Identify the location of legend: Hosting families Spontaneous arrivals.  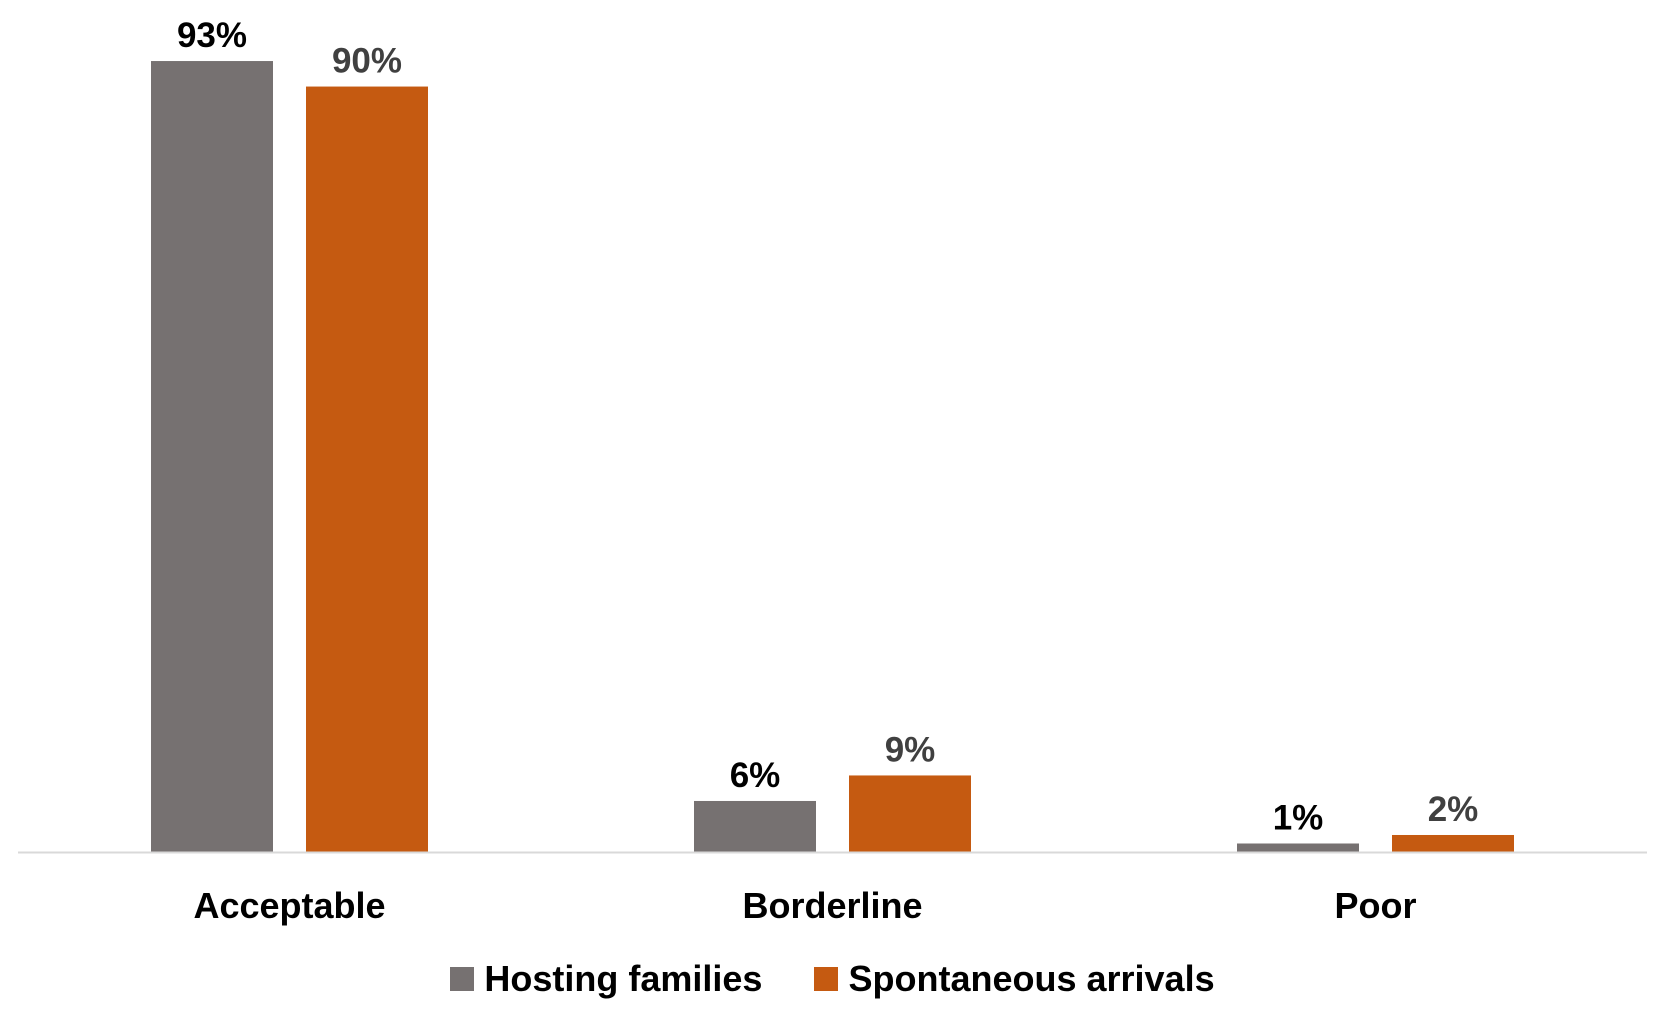
(832, 979).